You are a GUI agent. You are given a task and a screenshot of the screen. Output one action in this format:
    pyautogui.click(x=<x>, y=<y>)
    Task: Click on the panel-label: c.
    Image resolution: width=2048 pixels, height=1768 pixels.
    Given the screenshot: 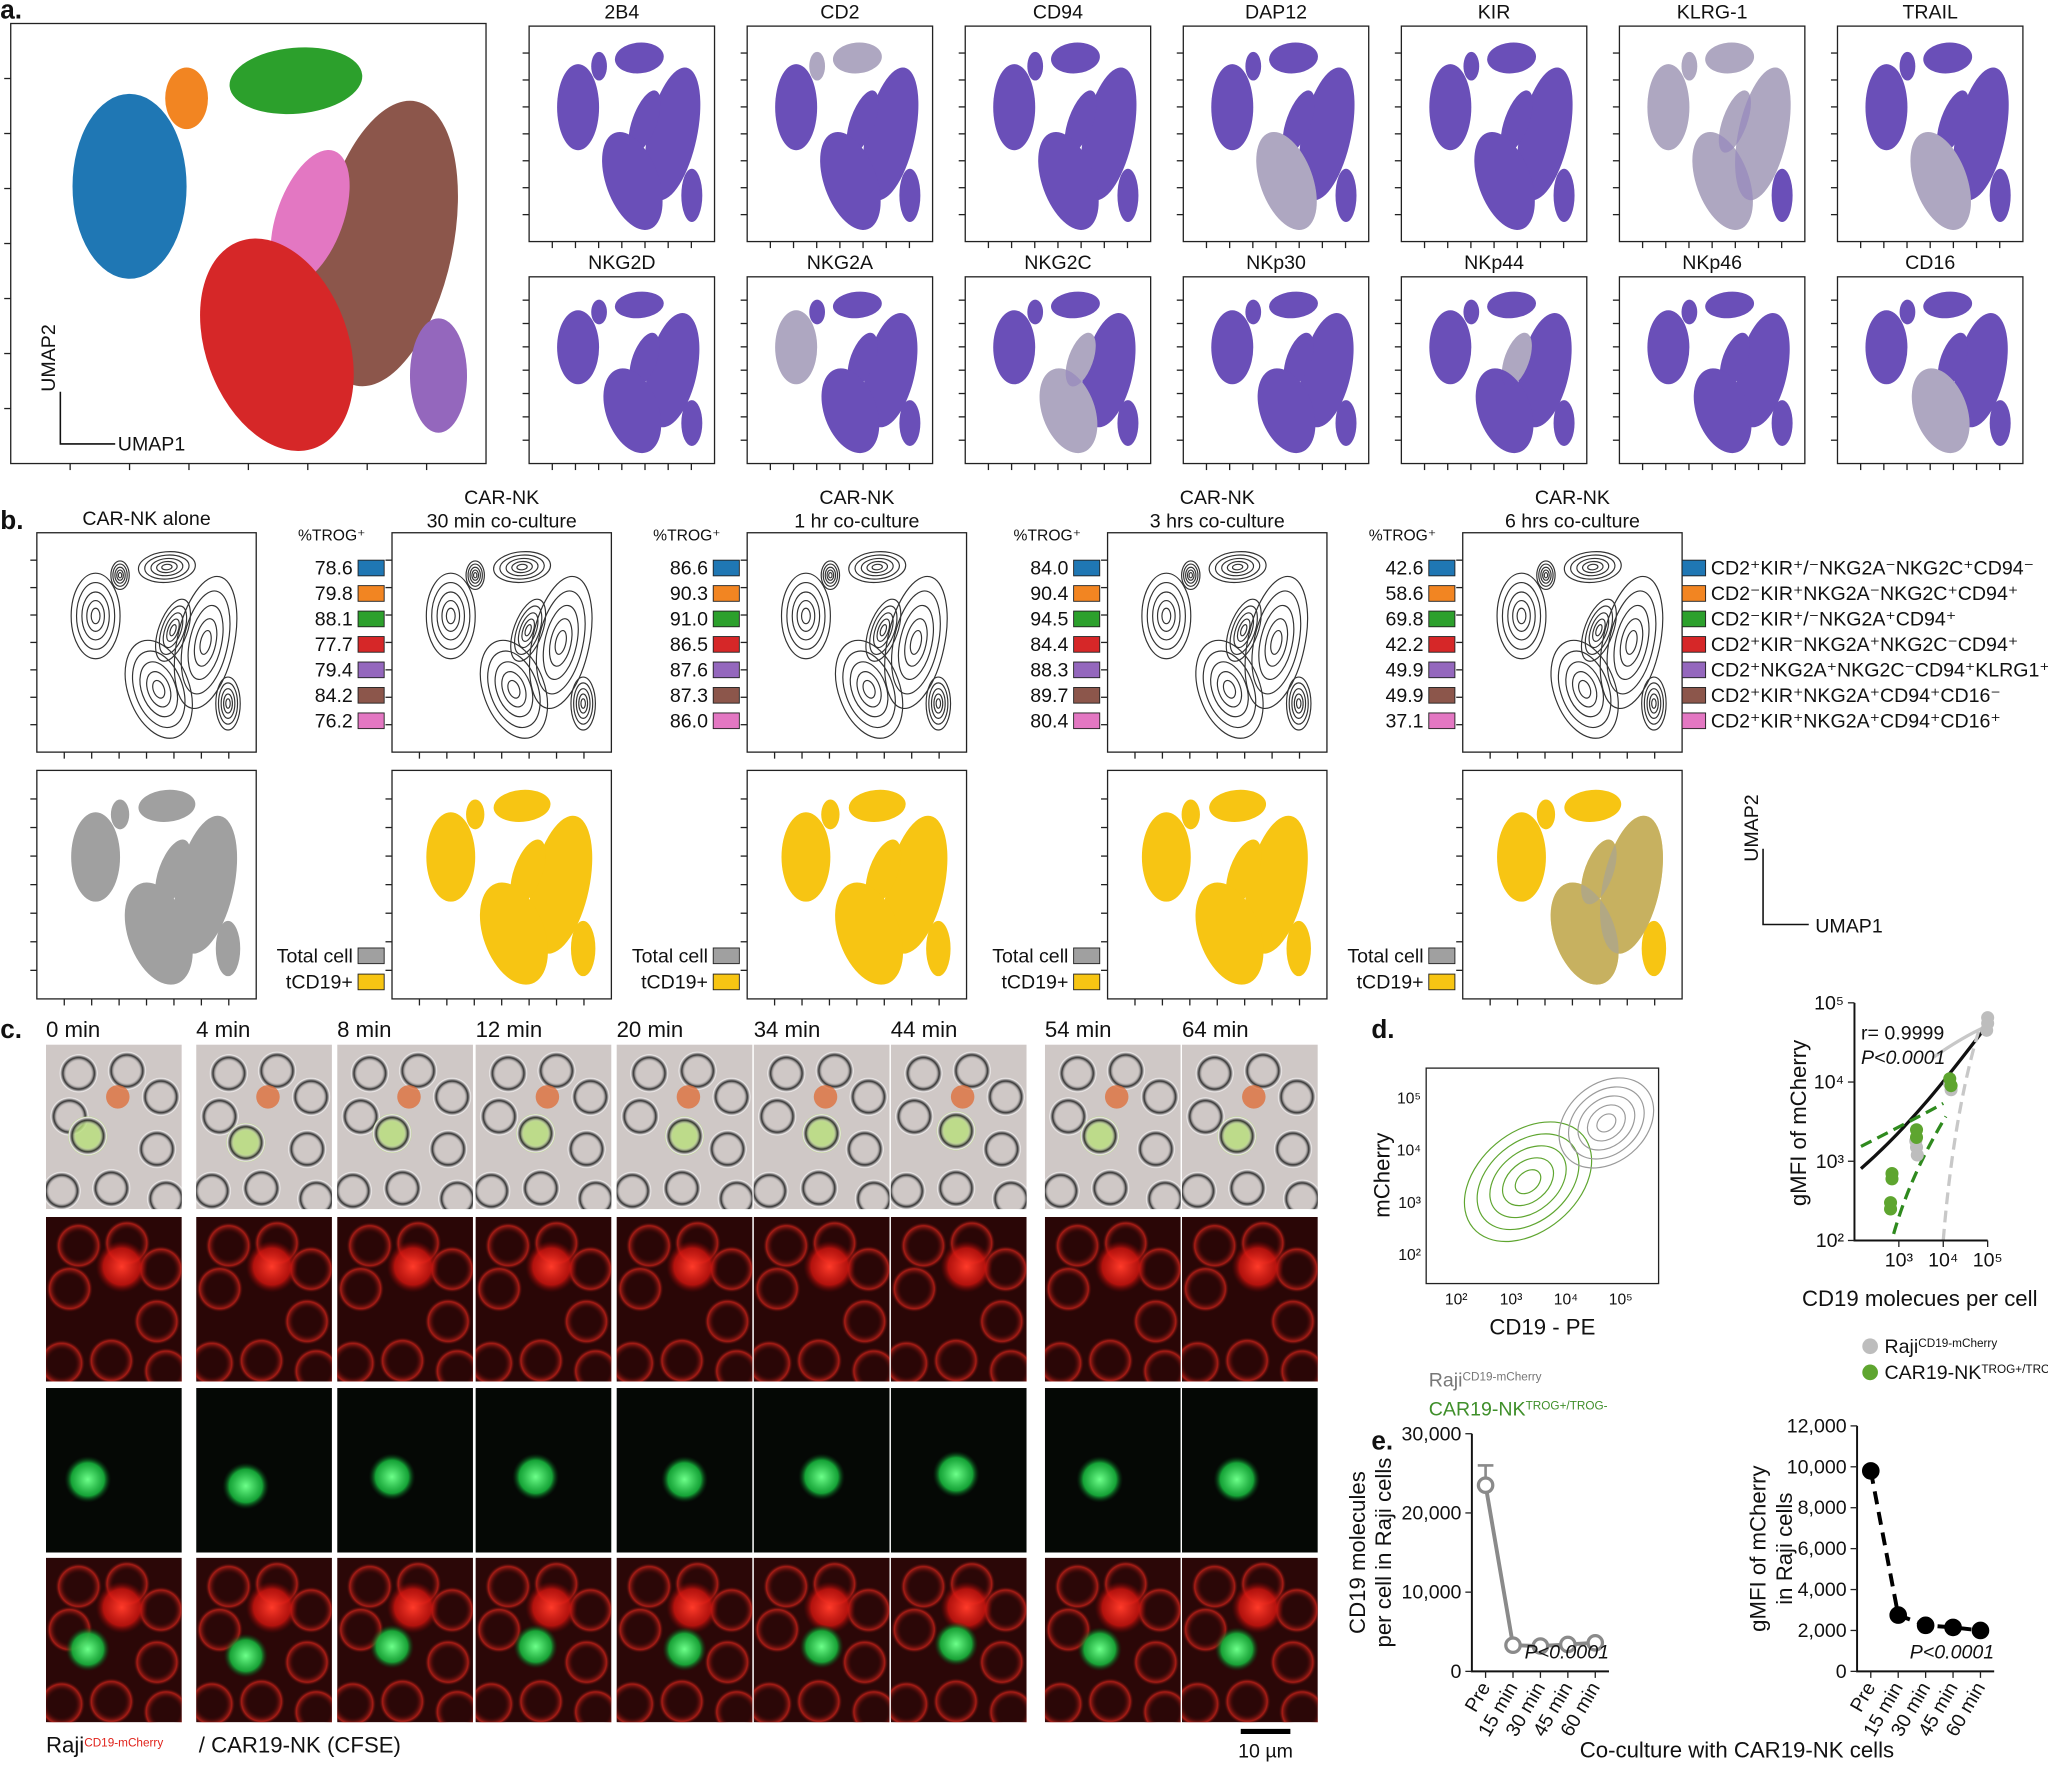 What is the action you would take?
    pyautogui.click(x=11, y=1029)
    